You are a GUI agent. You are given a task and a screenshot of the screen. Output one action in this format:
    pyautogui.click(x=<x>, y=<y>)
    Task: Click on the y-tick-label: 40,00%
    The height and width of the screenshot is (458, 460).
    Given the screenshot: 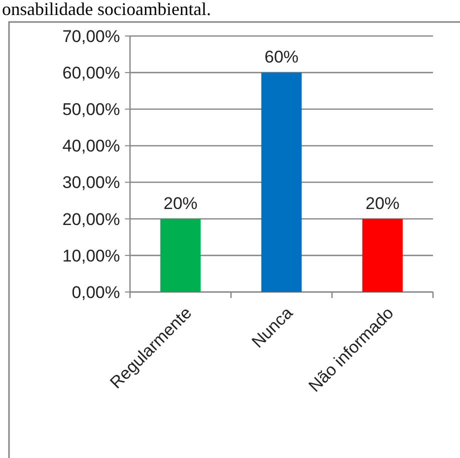 What is the action you would take?
    pyautogui.click(x=91, y=146)
    